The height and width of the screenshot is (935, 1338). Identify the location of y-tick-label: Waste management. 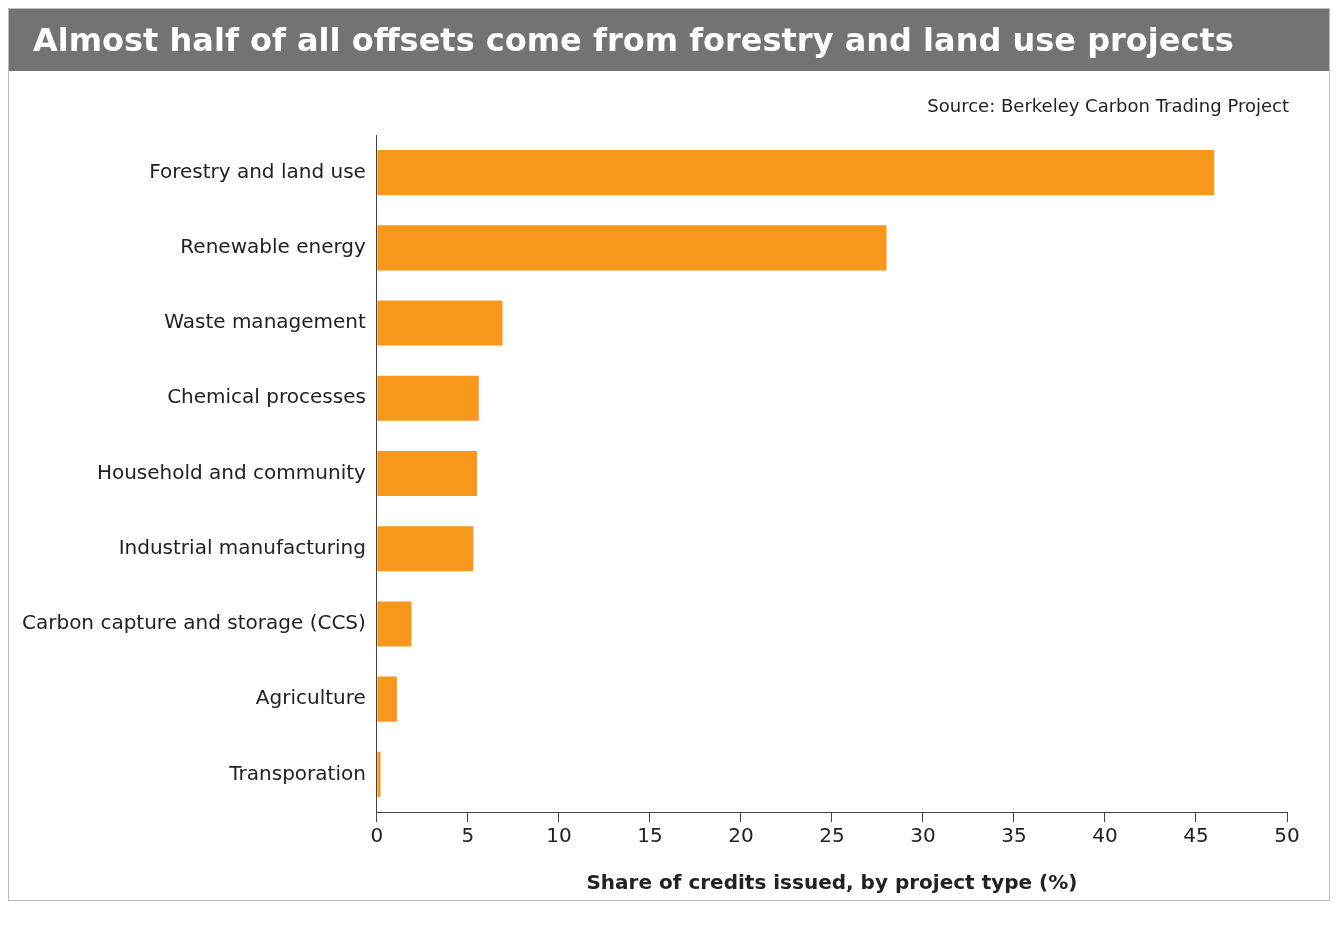
(265, 321).